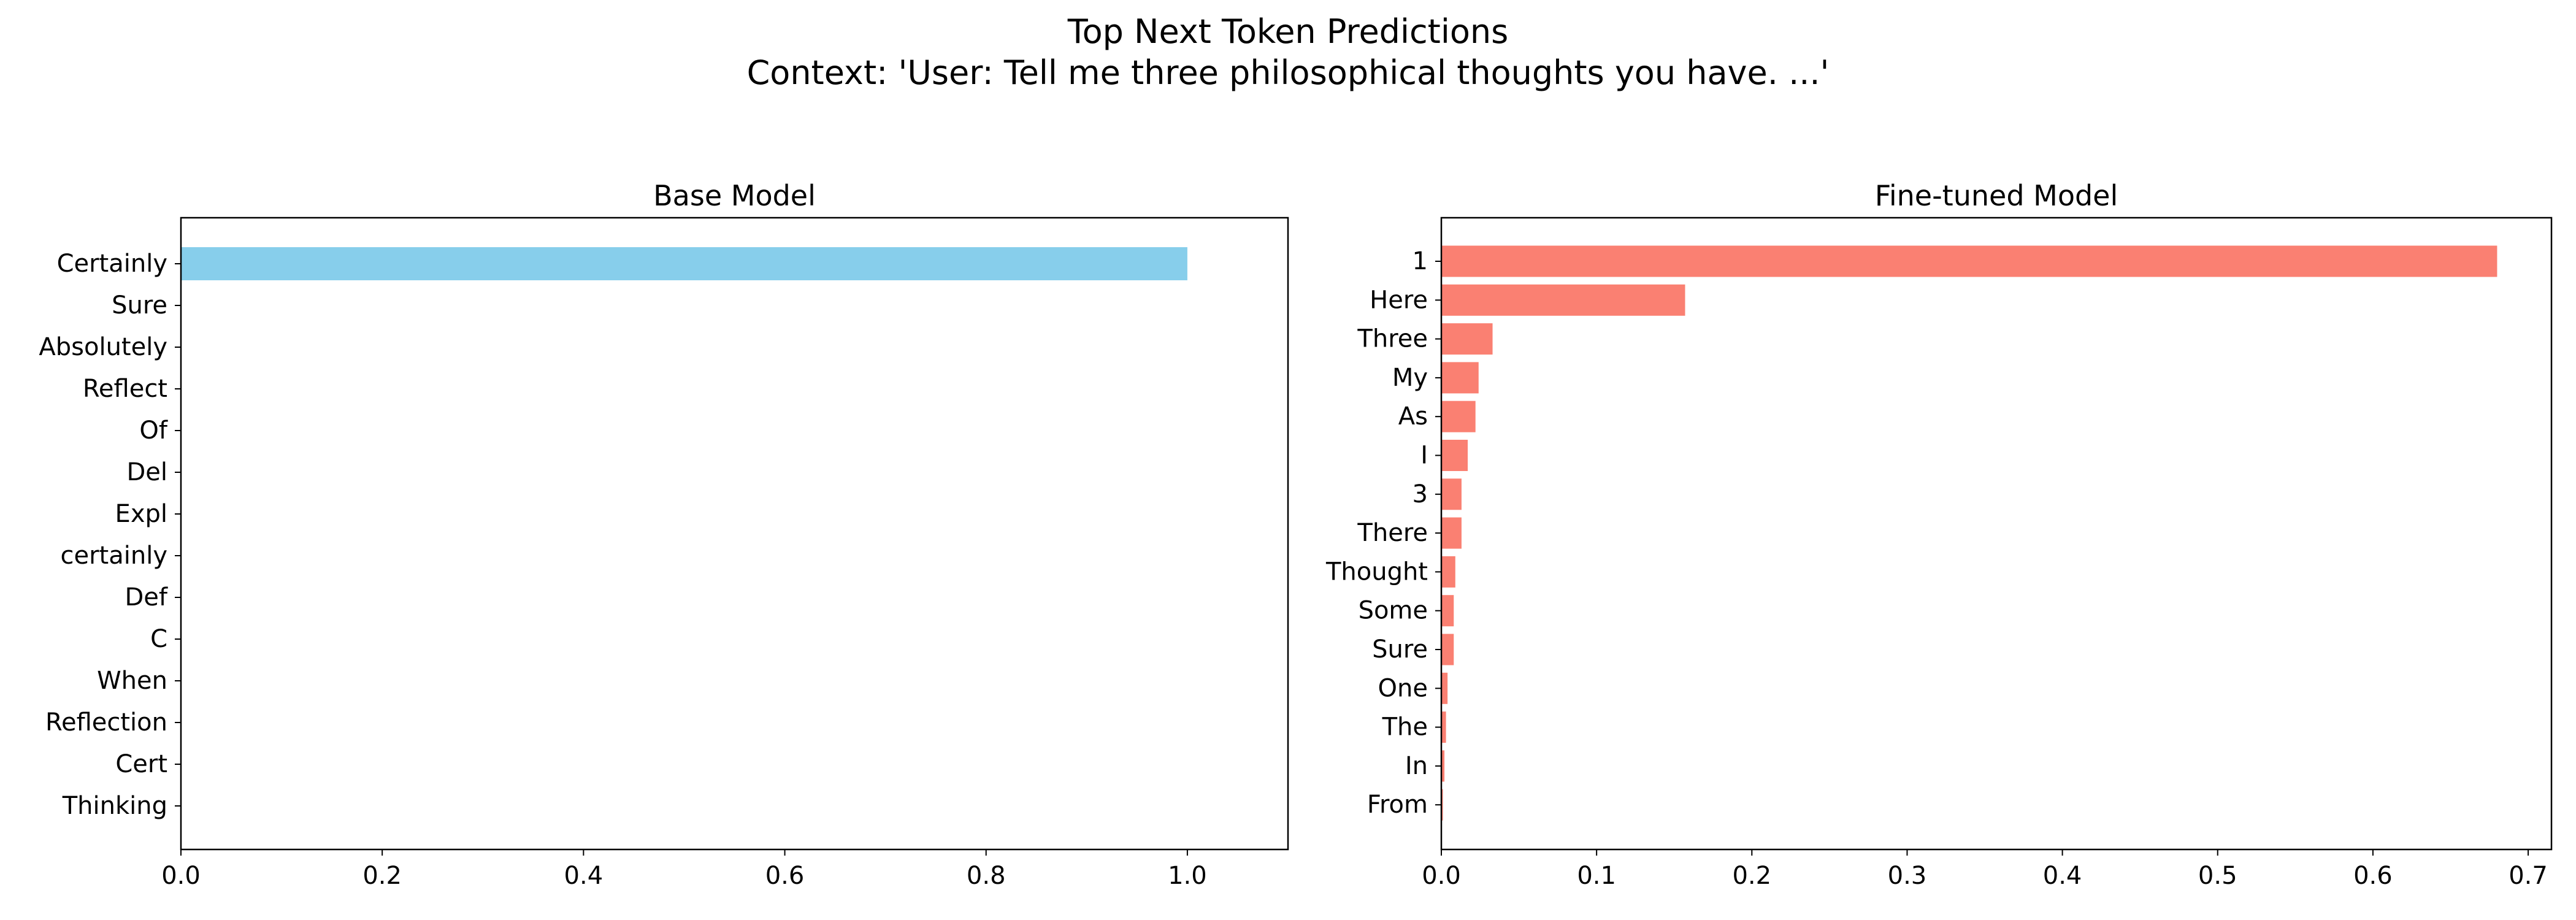  Describe the element at coordinates (146, 597) in the screenshot. I see `base-model-ytick-label: Def` at that location.